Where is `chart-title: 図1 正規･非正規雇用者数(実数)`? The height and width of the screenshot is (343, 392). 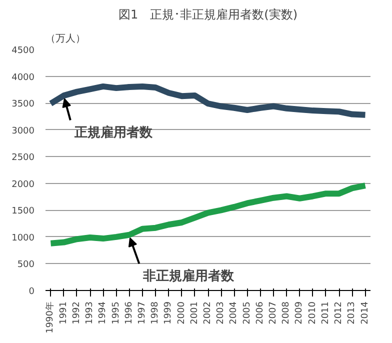
chart-title: 図1 正規･非正規雇用者数(実数) is located at coordinates (208, 15).